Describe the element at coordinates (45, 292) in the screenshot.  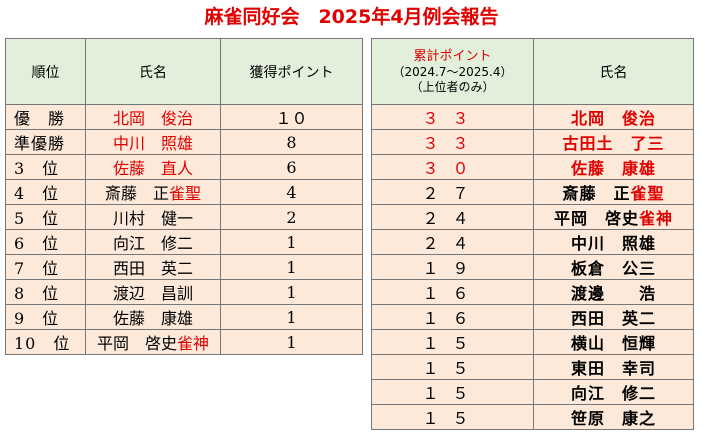
I see `rank-cell: 8 位` at that location.